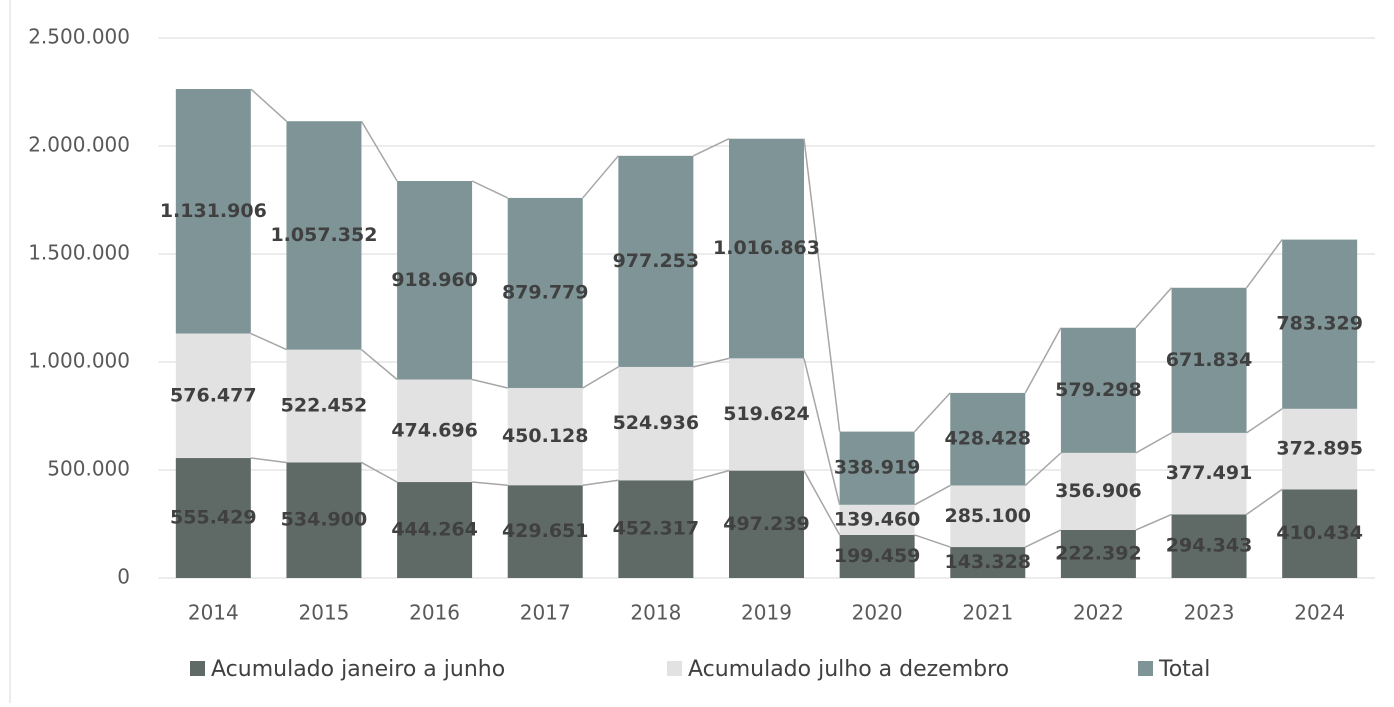 This screenshot has height=707, width=1394. I want to click on data-label: 222.392, so click(1098, 553).